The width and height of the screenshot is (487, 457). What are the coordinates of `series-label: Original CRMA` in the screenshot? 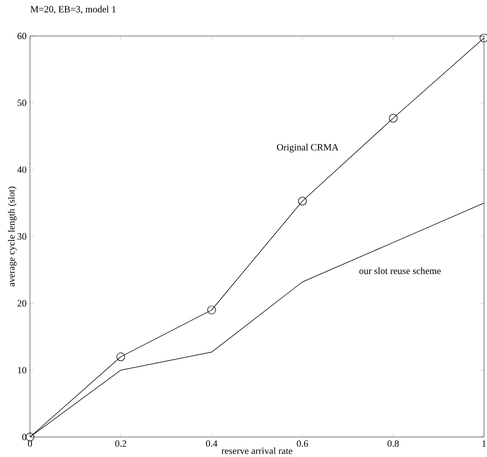 It's located at (307, 148).